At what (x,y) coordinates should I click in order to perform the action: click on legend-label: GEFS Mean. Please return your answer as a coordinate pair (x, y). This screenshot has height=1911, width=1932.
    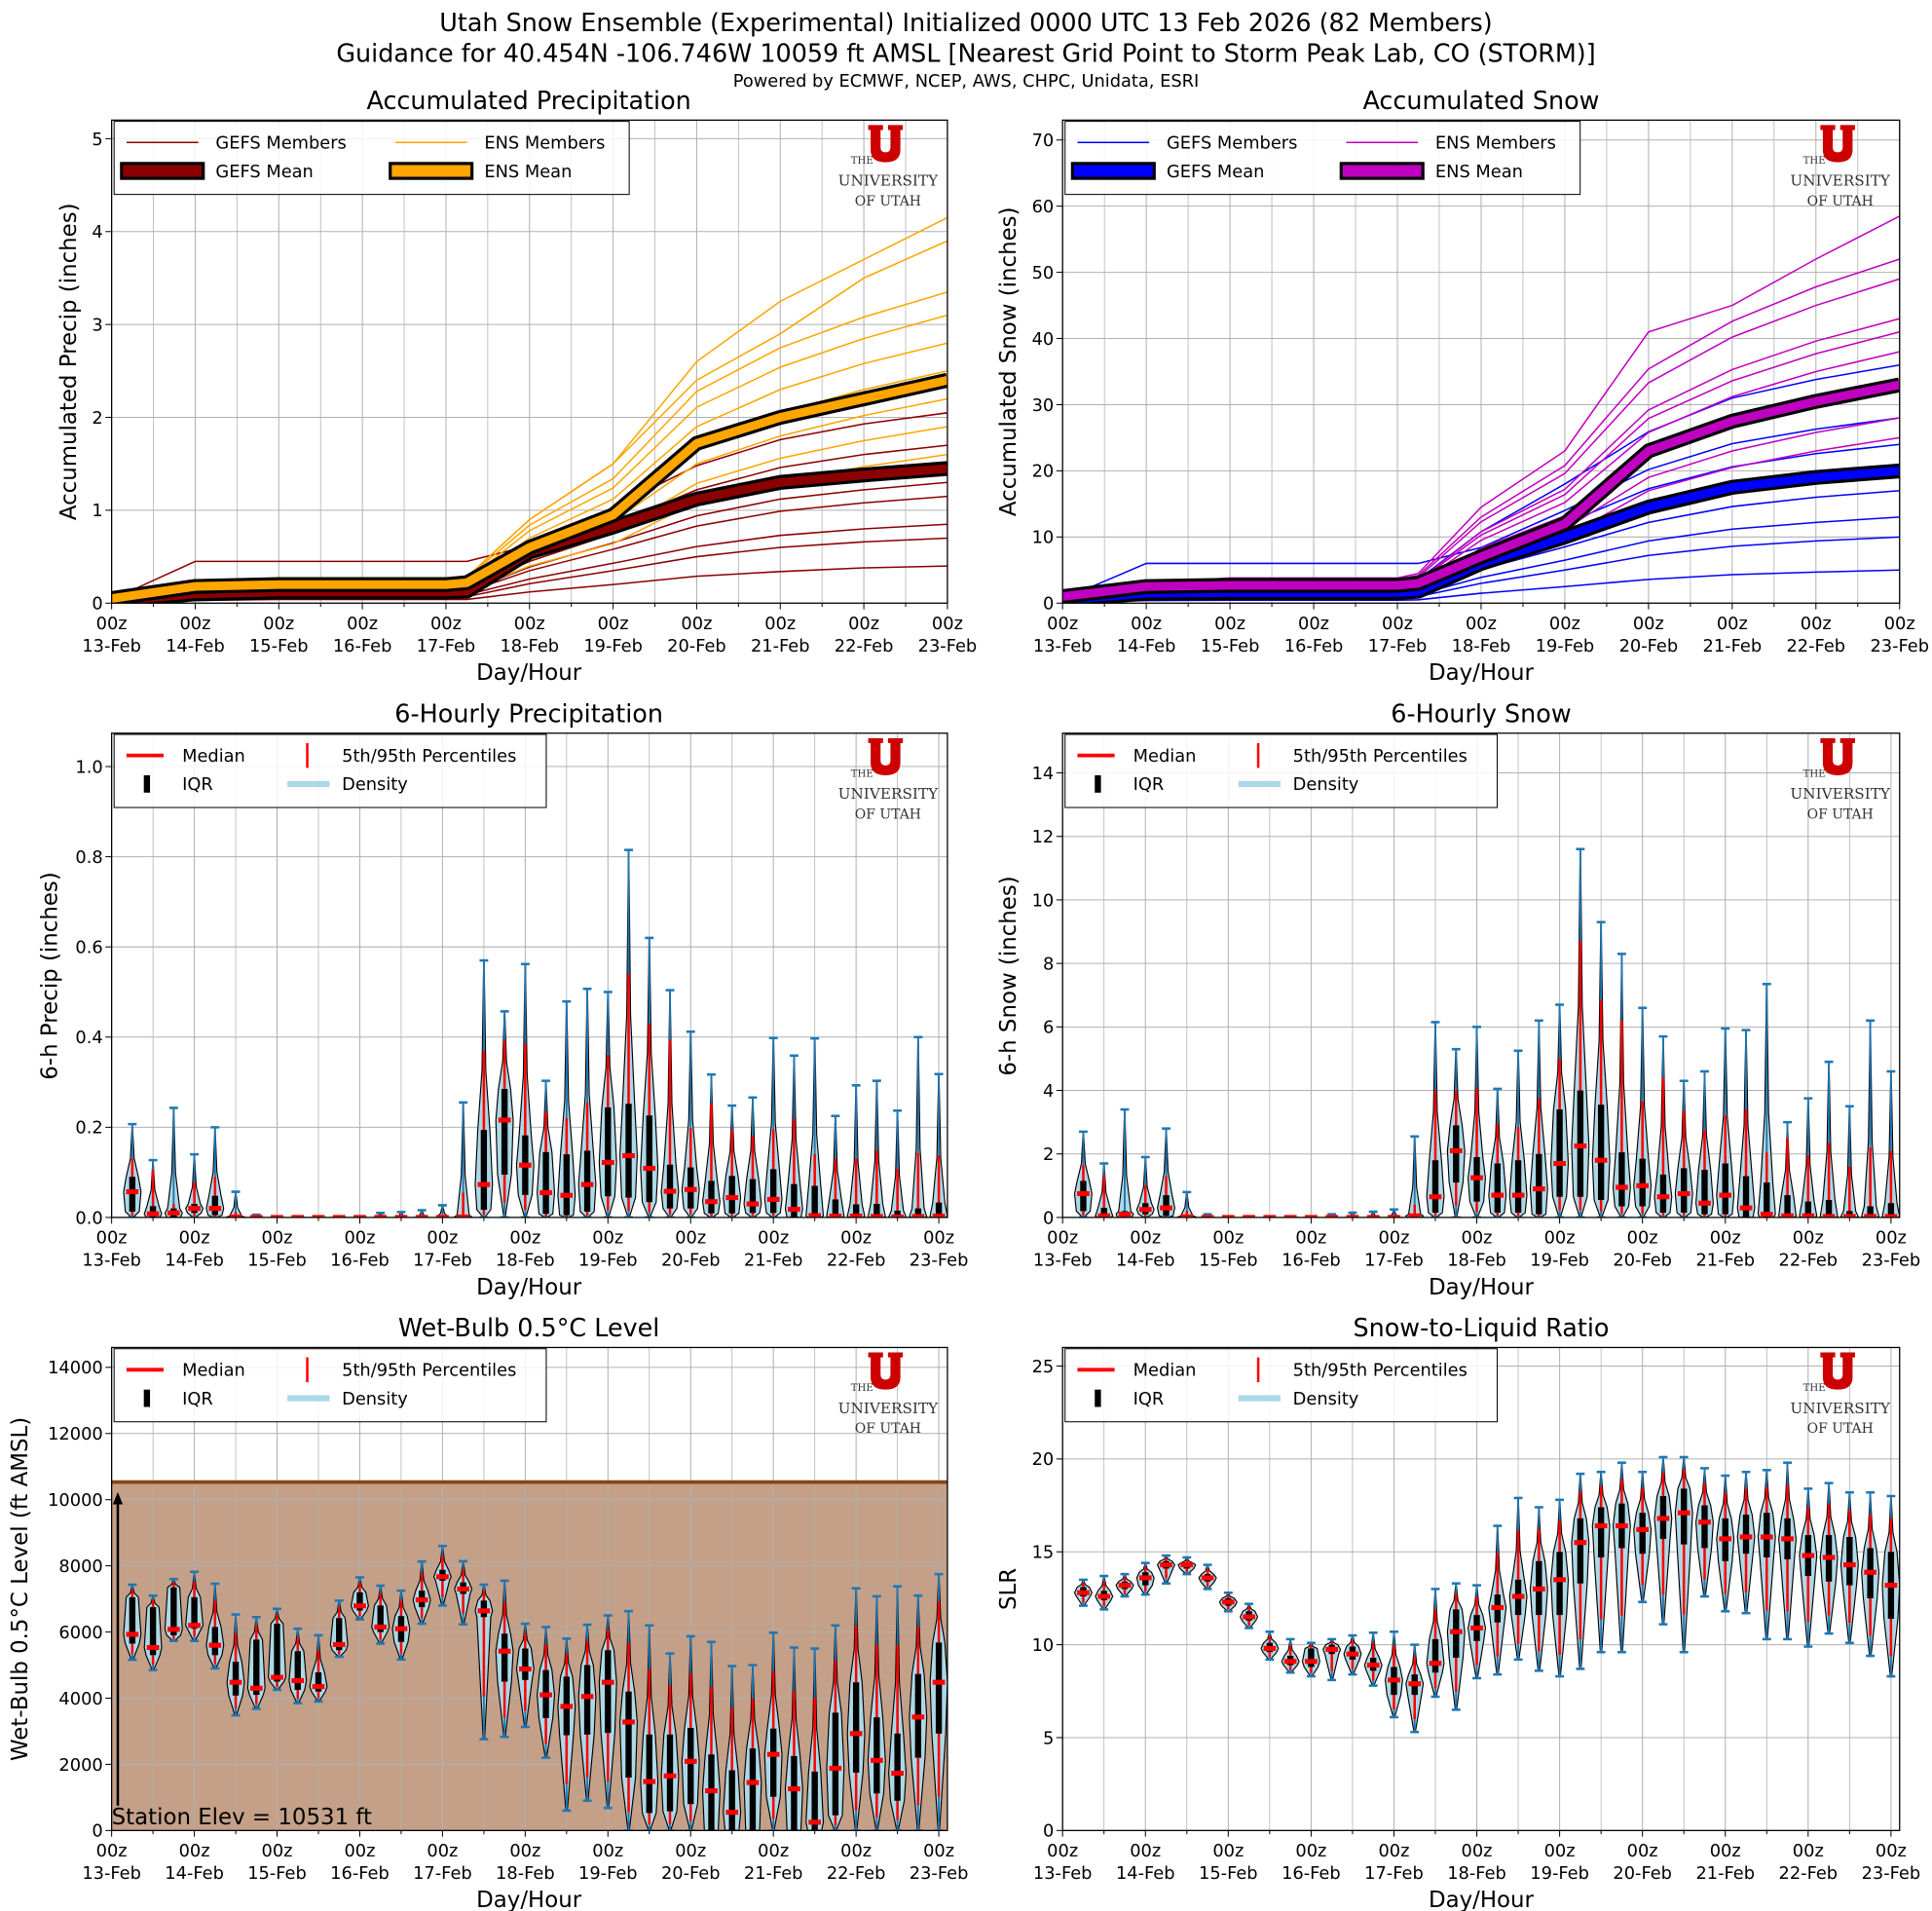
    Looking at the image, I should click on (1215, 172).